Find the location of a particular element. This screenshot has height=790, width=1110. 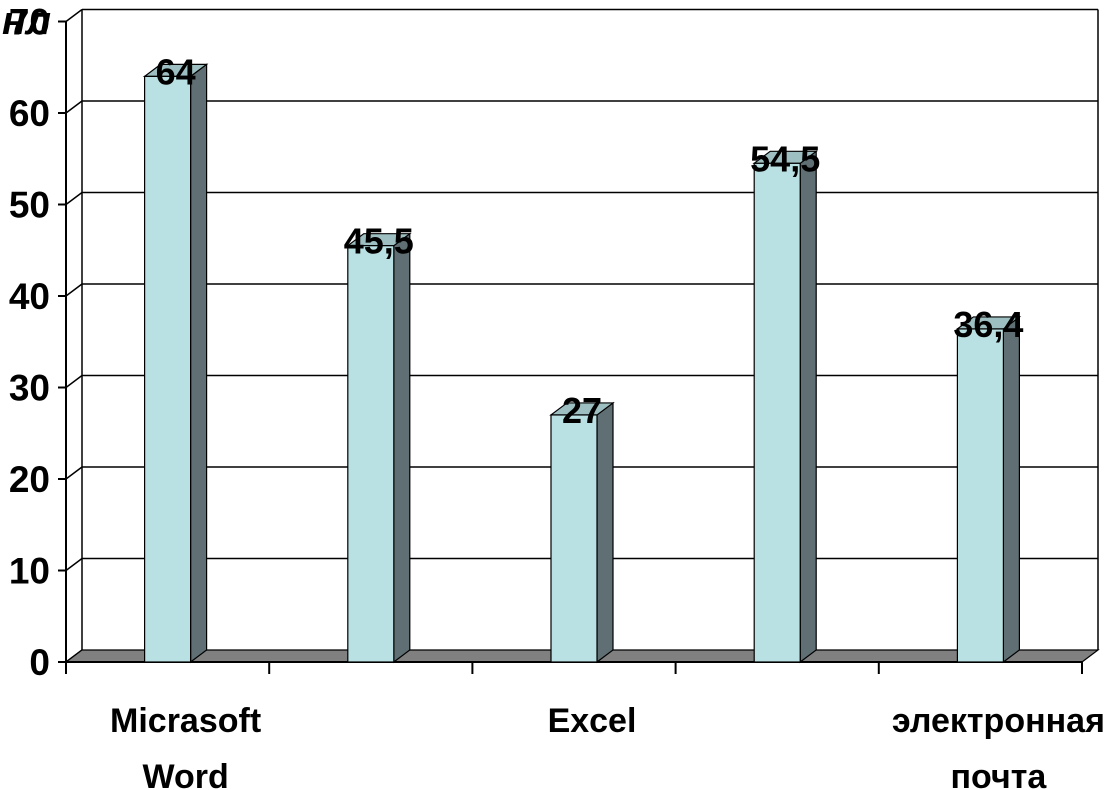

bar-group: 27 is located at coordinates (582, 527).